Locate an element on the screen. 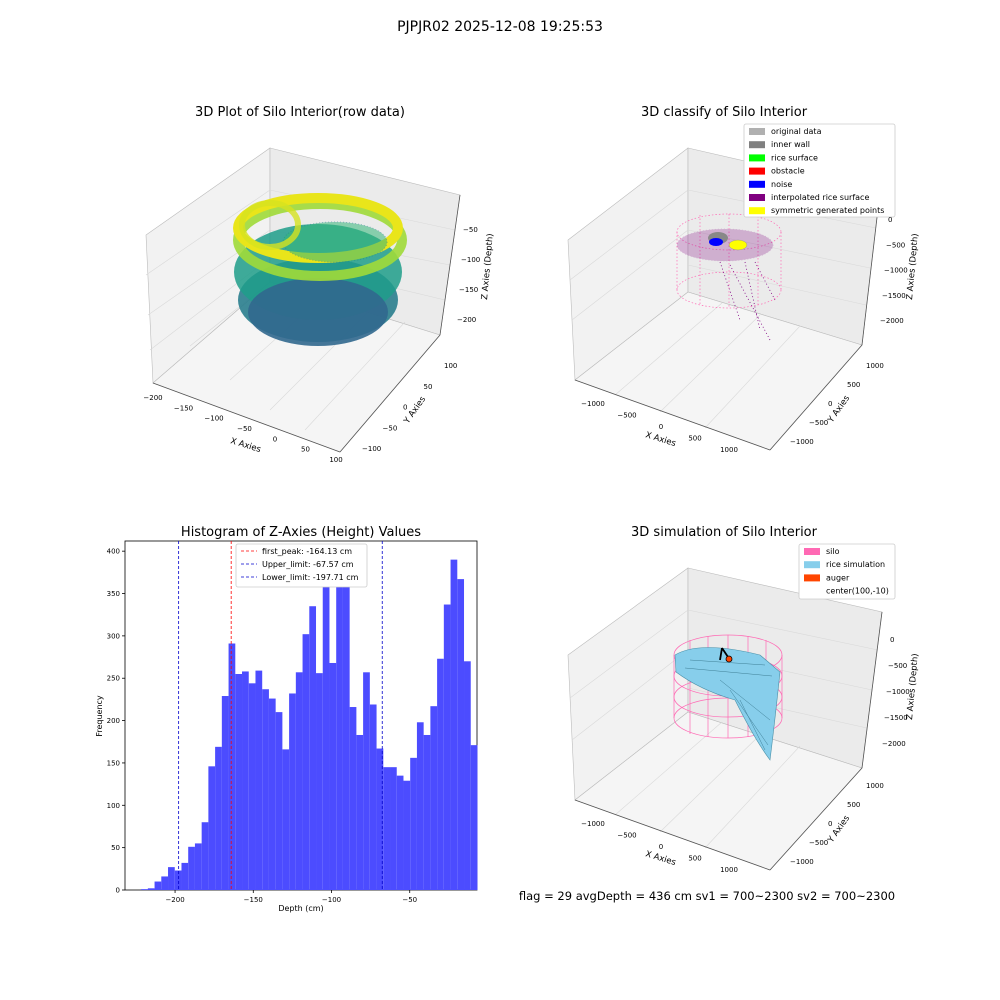  rice-surface-mesh is located at coordinates (727, 704).